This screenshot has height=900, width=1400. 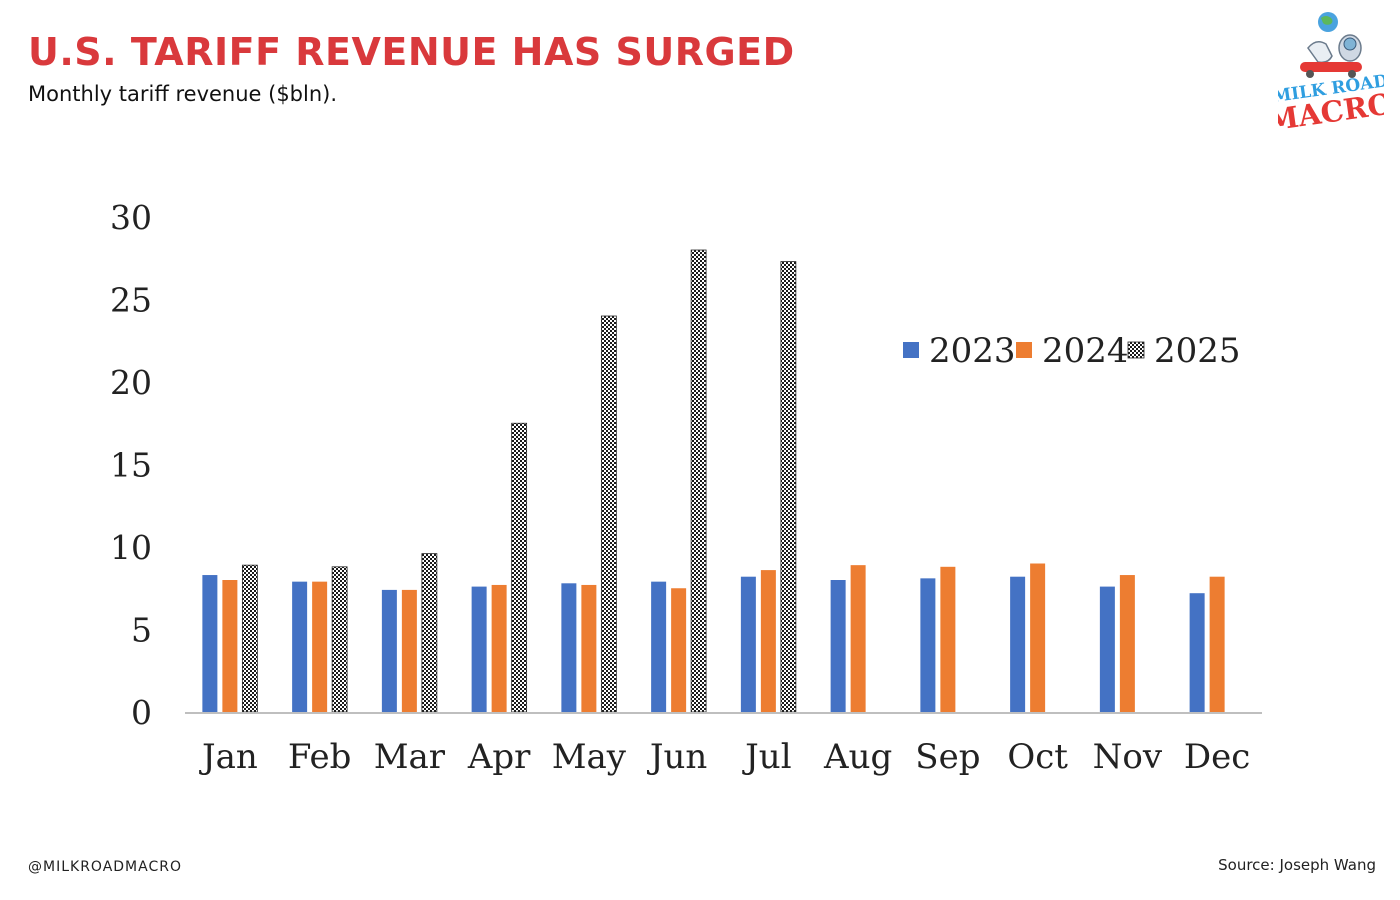 What do you see at coordinates (429, 633) in the screenshot?
I see `bar-2025-mar` at bounding box center [429, 633].